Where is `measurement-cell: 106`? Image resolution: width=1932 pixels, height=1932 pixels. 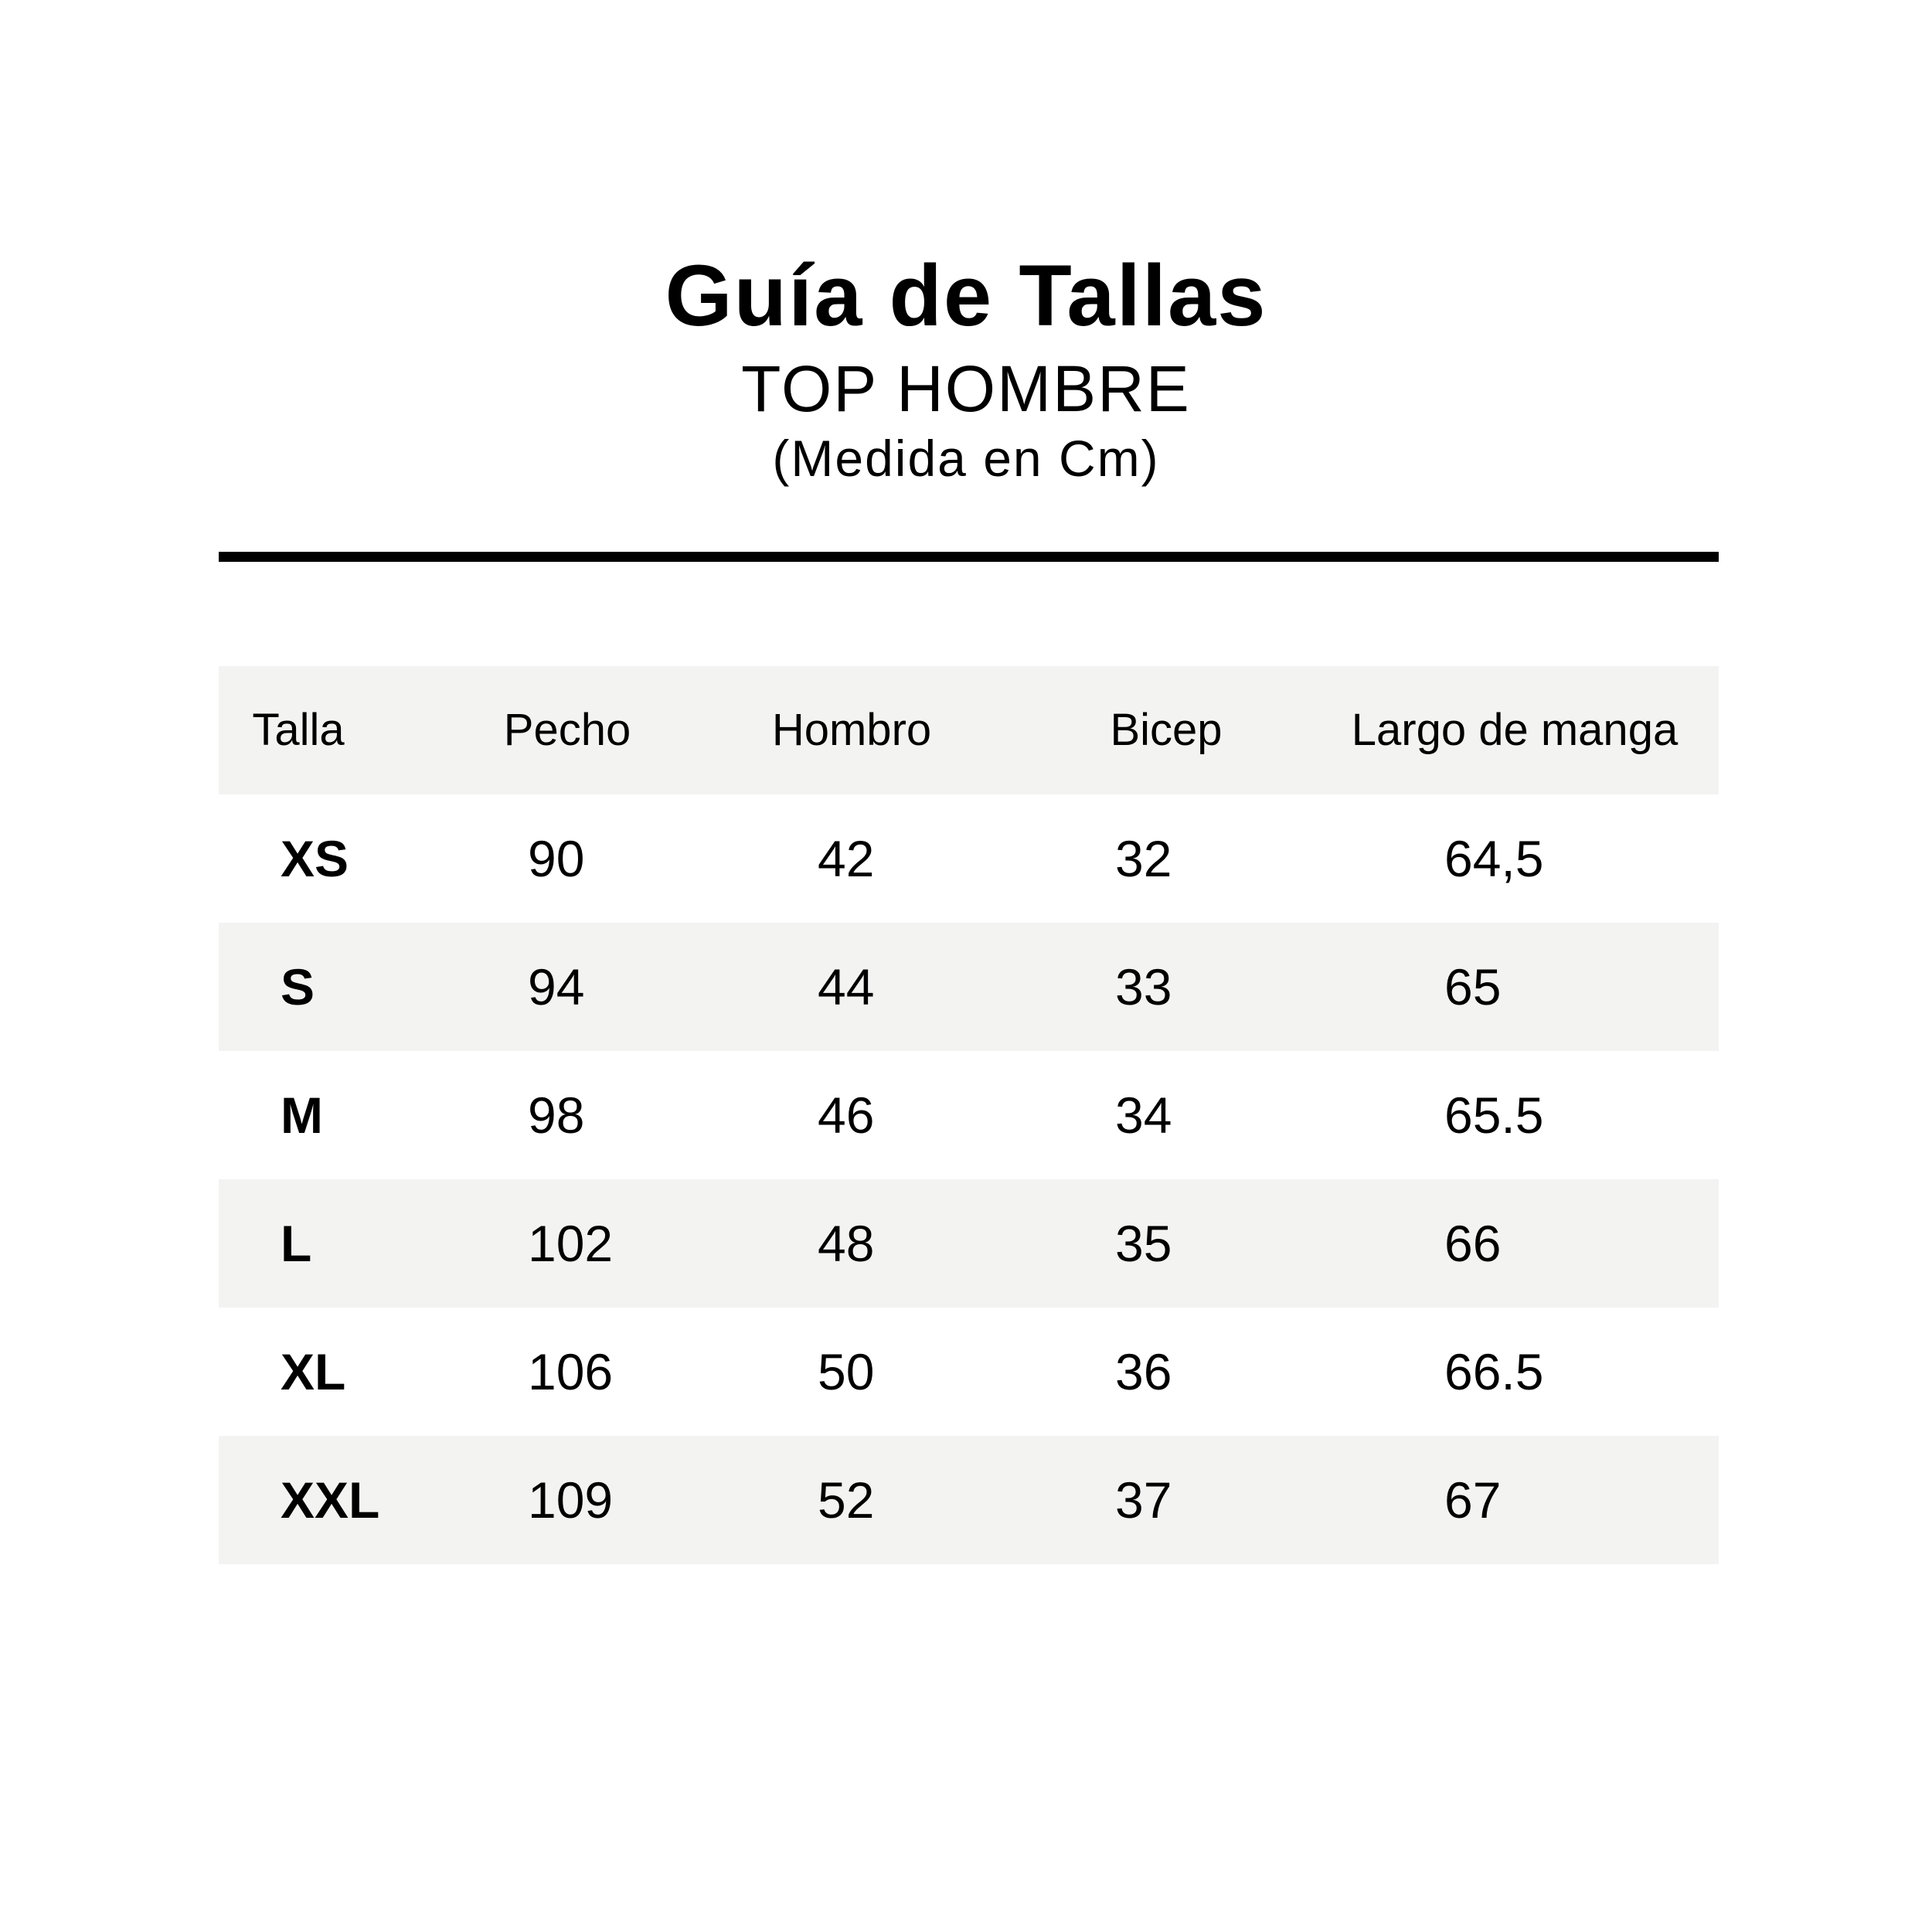 measurement-cell: 106 is located at coordinates (571, 1371).